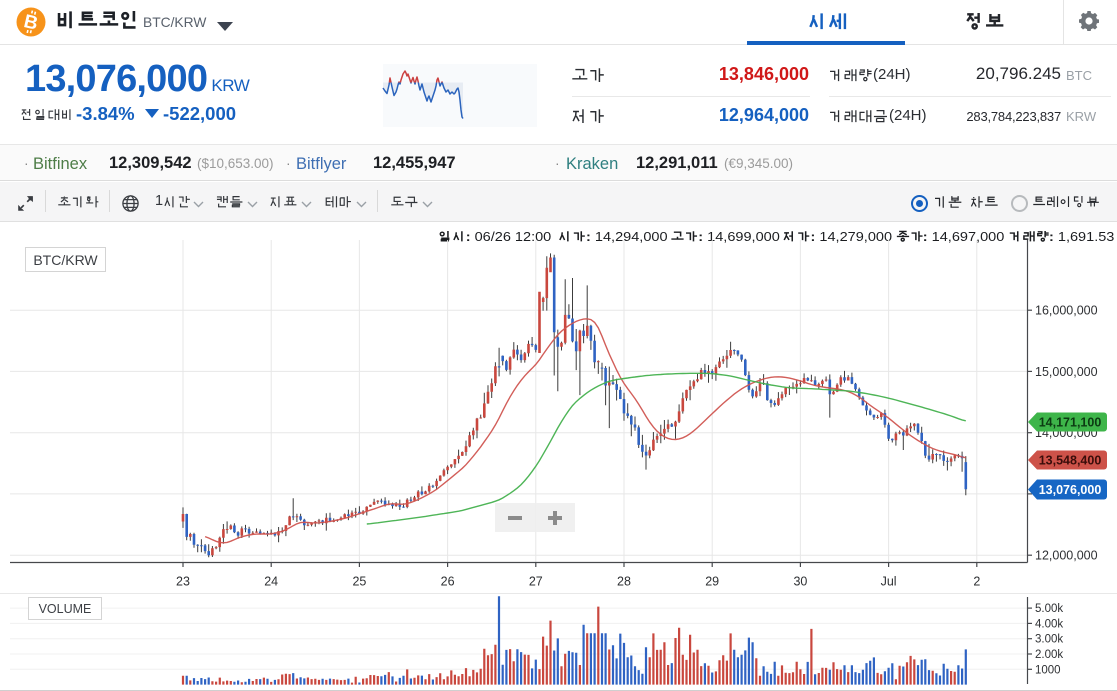  Describe the element at coordinates (800, 582) in the screenshot. I see `svg-text: 30` at that location.